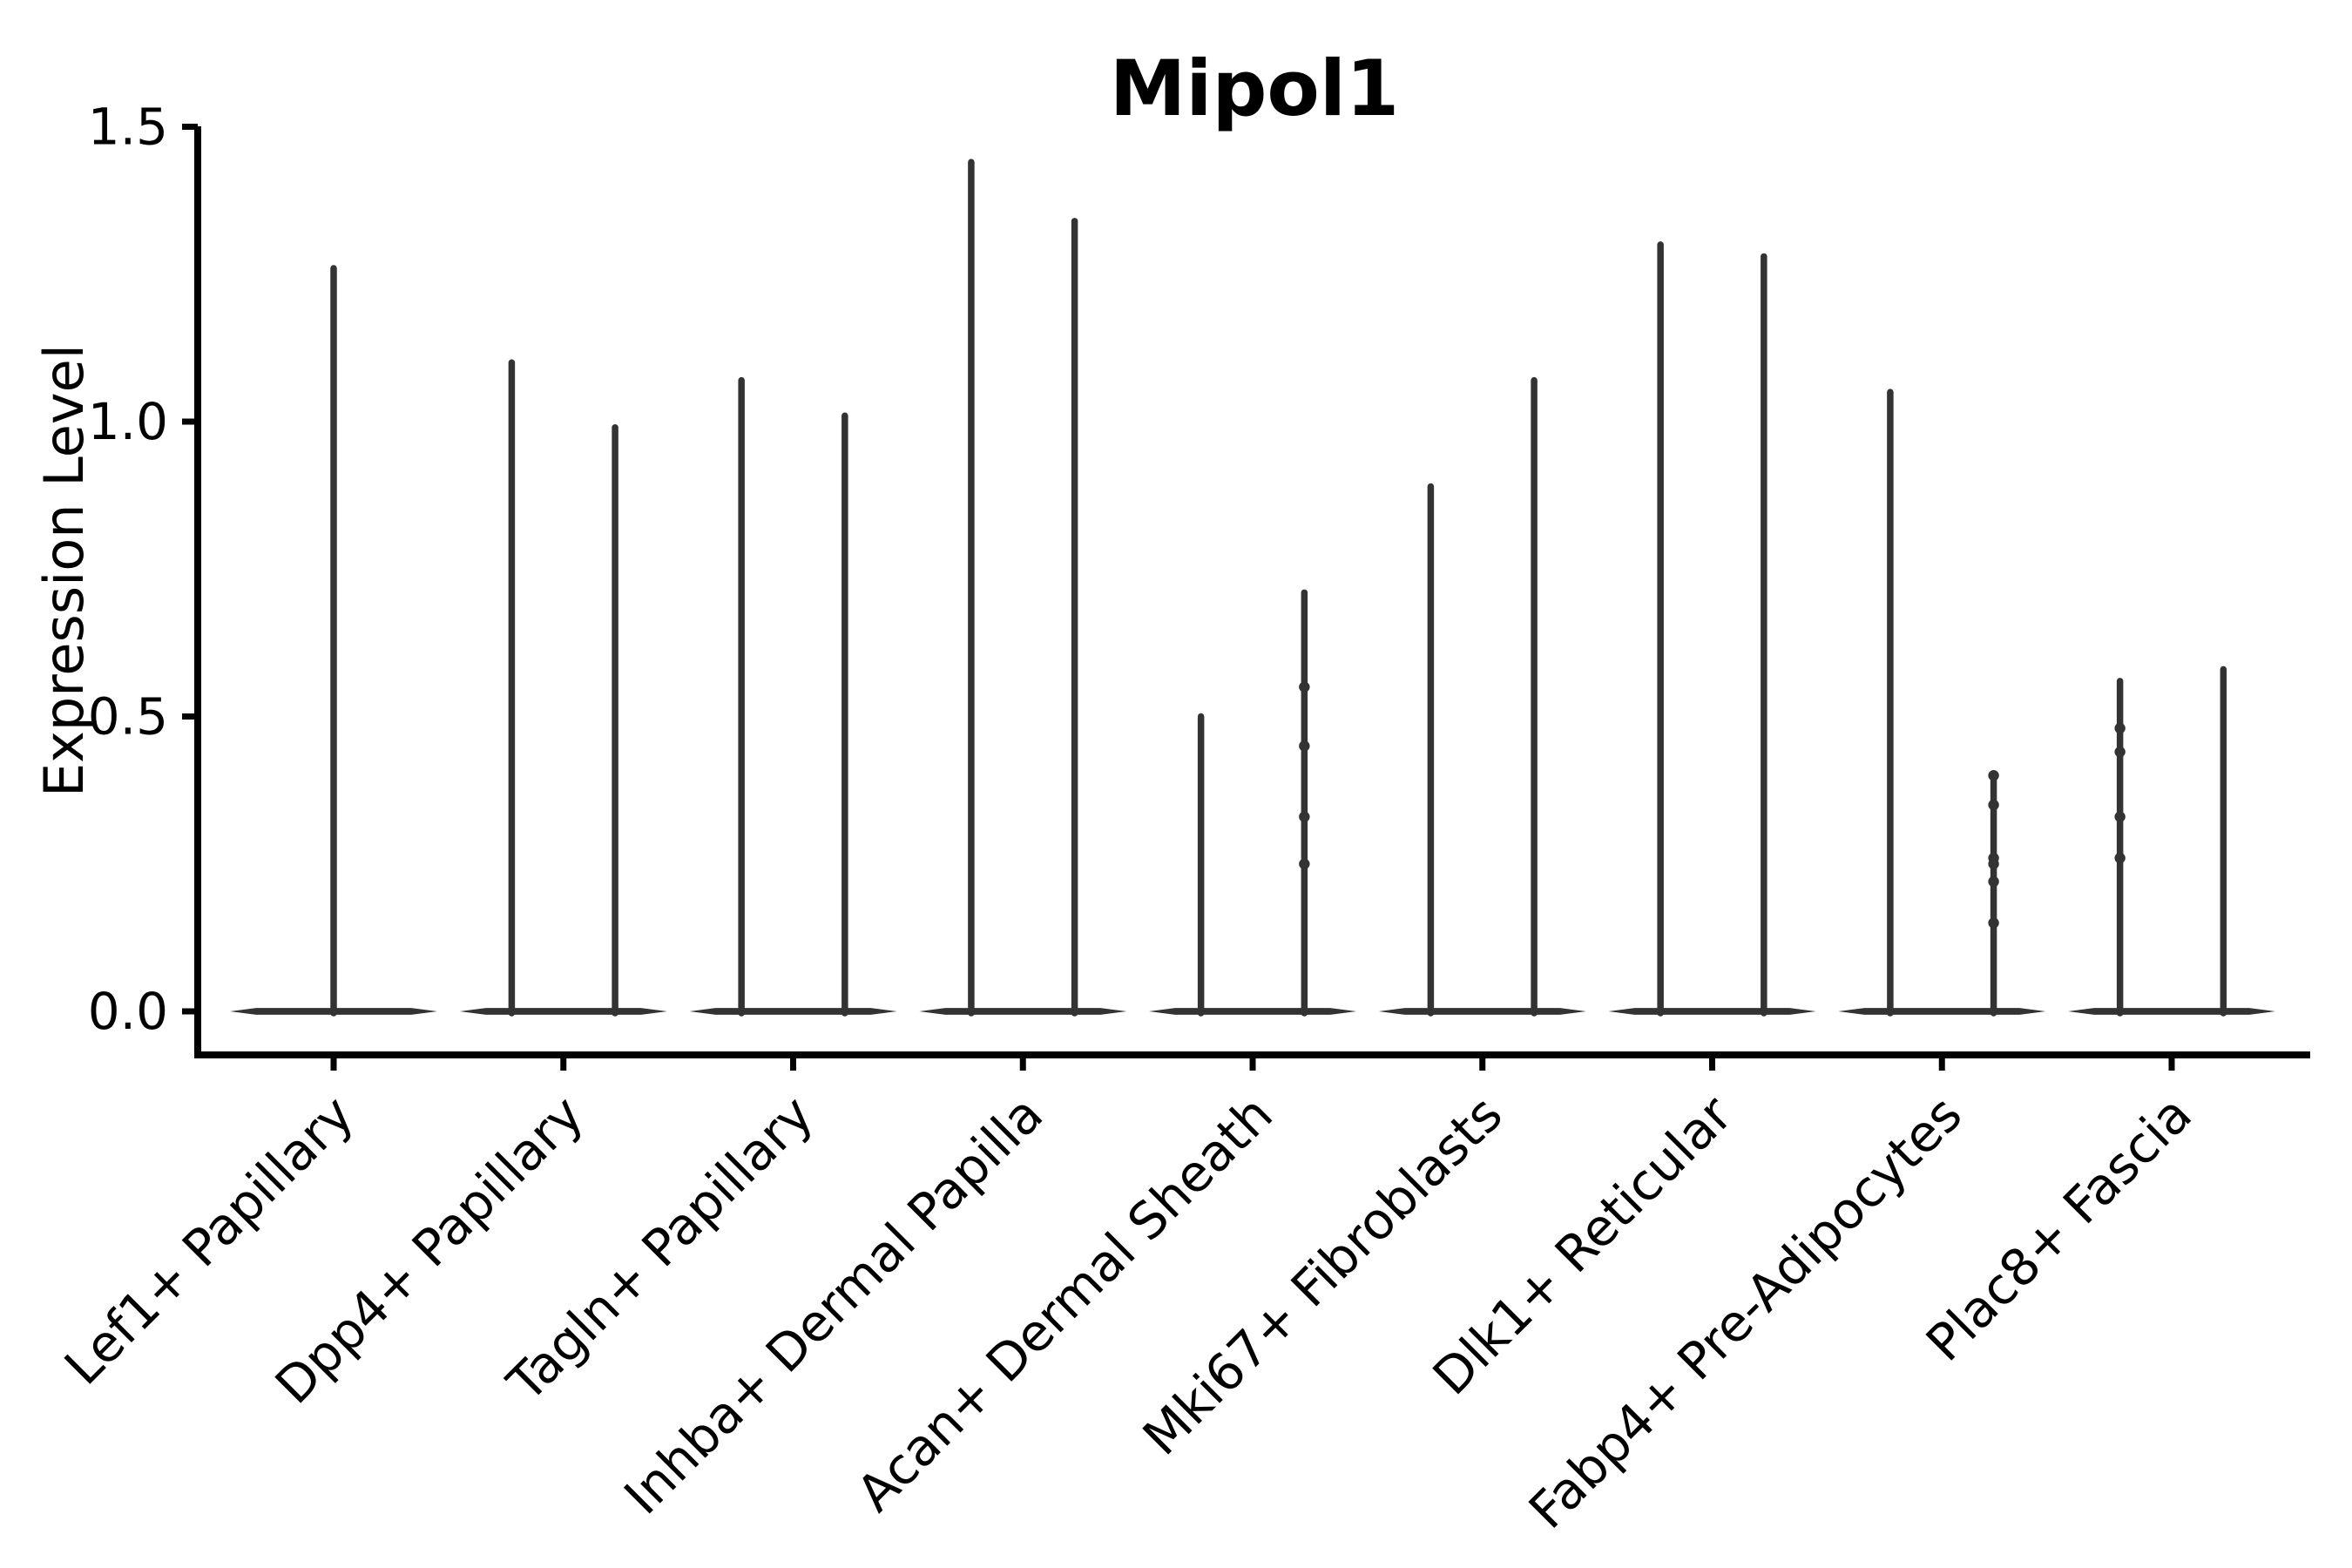 The image size is (2352, 1568). Describe the element at coordinates (1064, 1304) in the screenshot. I see `x-category-label: Acan+ Dermal Sheath` at that location.